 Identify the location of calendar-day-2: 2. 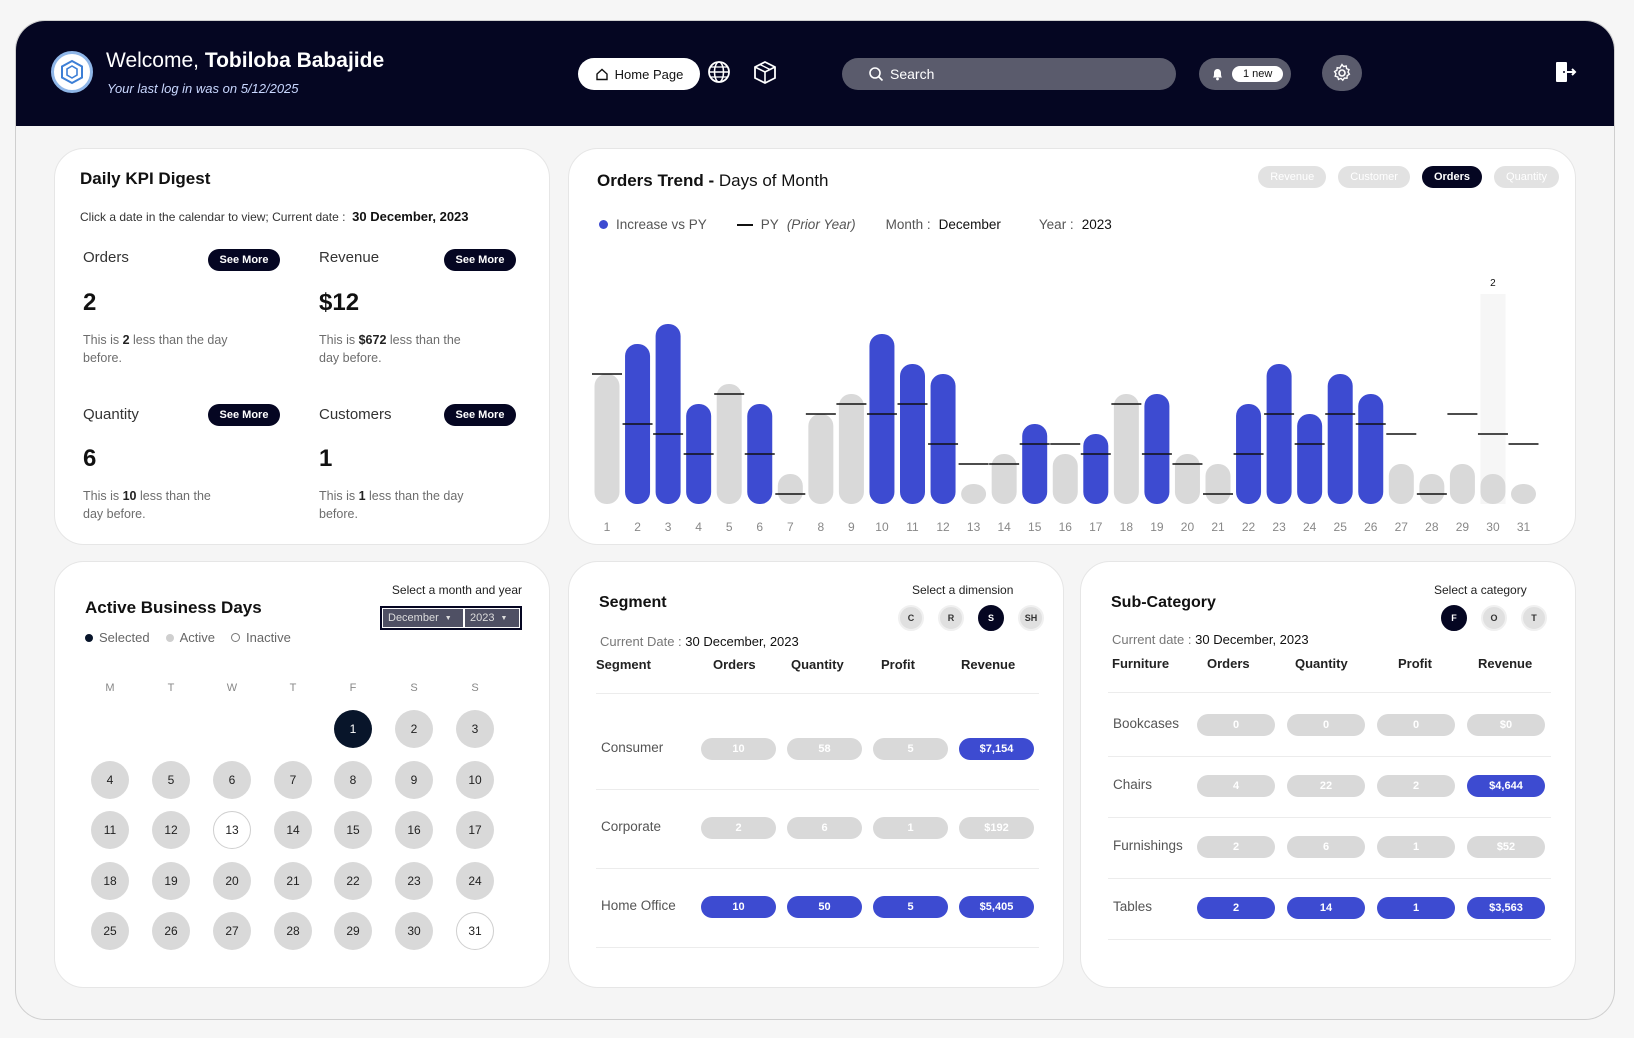
(414, 729).